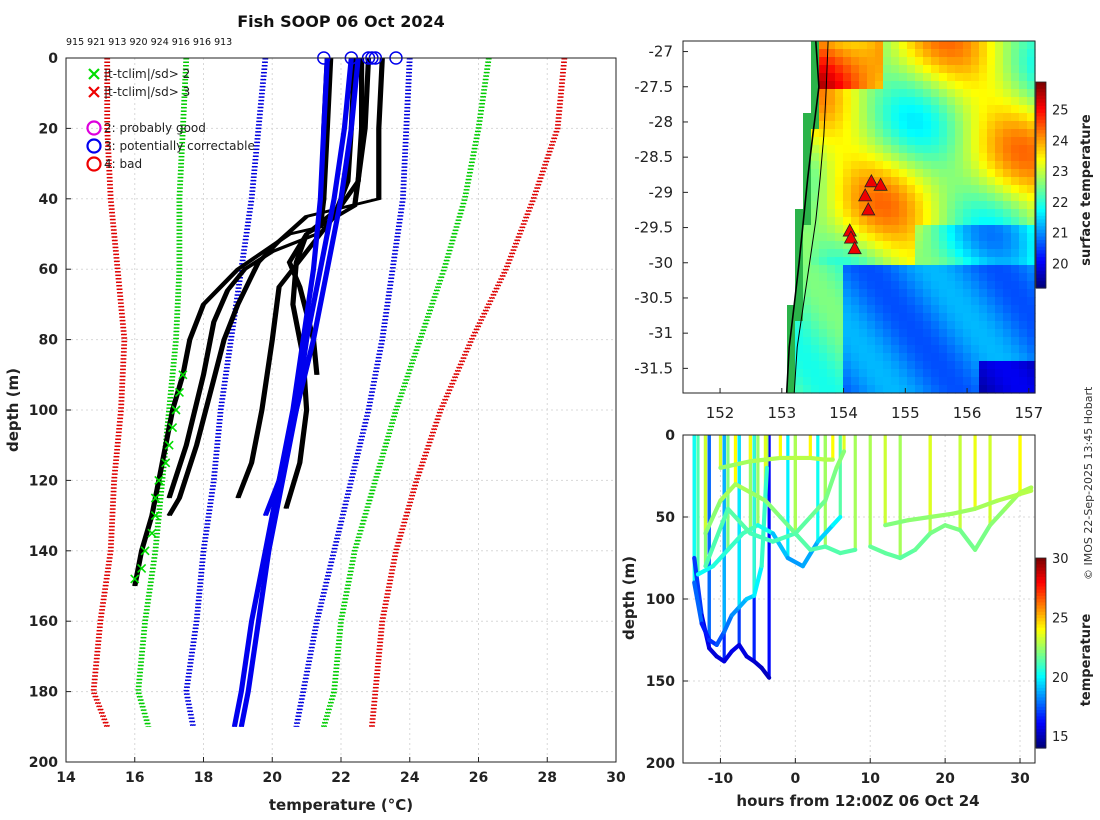  I want to click on map-x-tick-label: 157, so click(1029, 413).